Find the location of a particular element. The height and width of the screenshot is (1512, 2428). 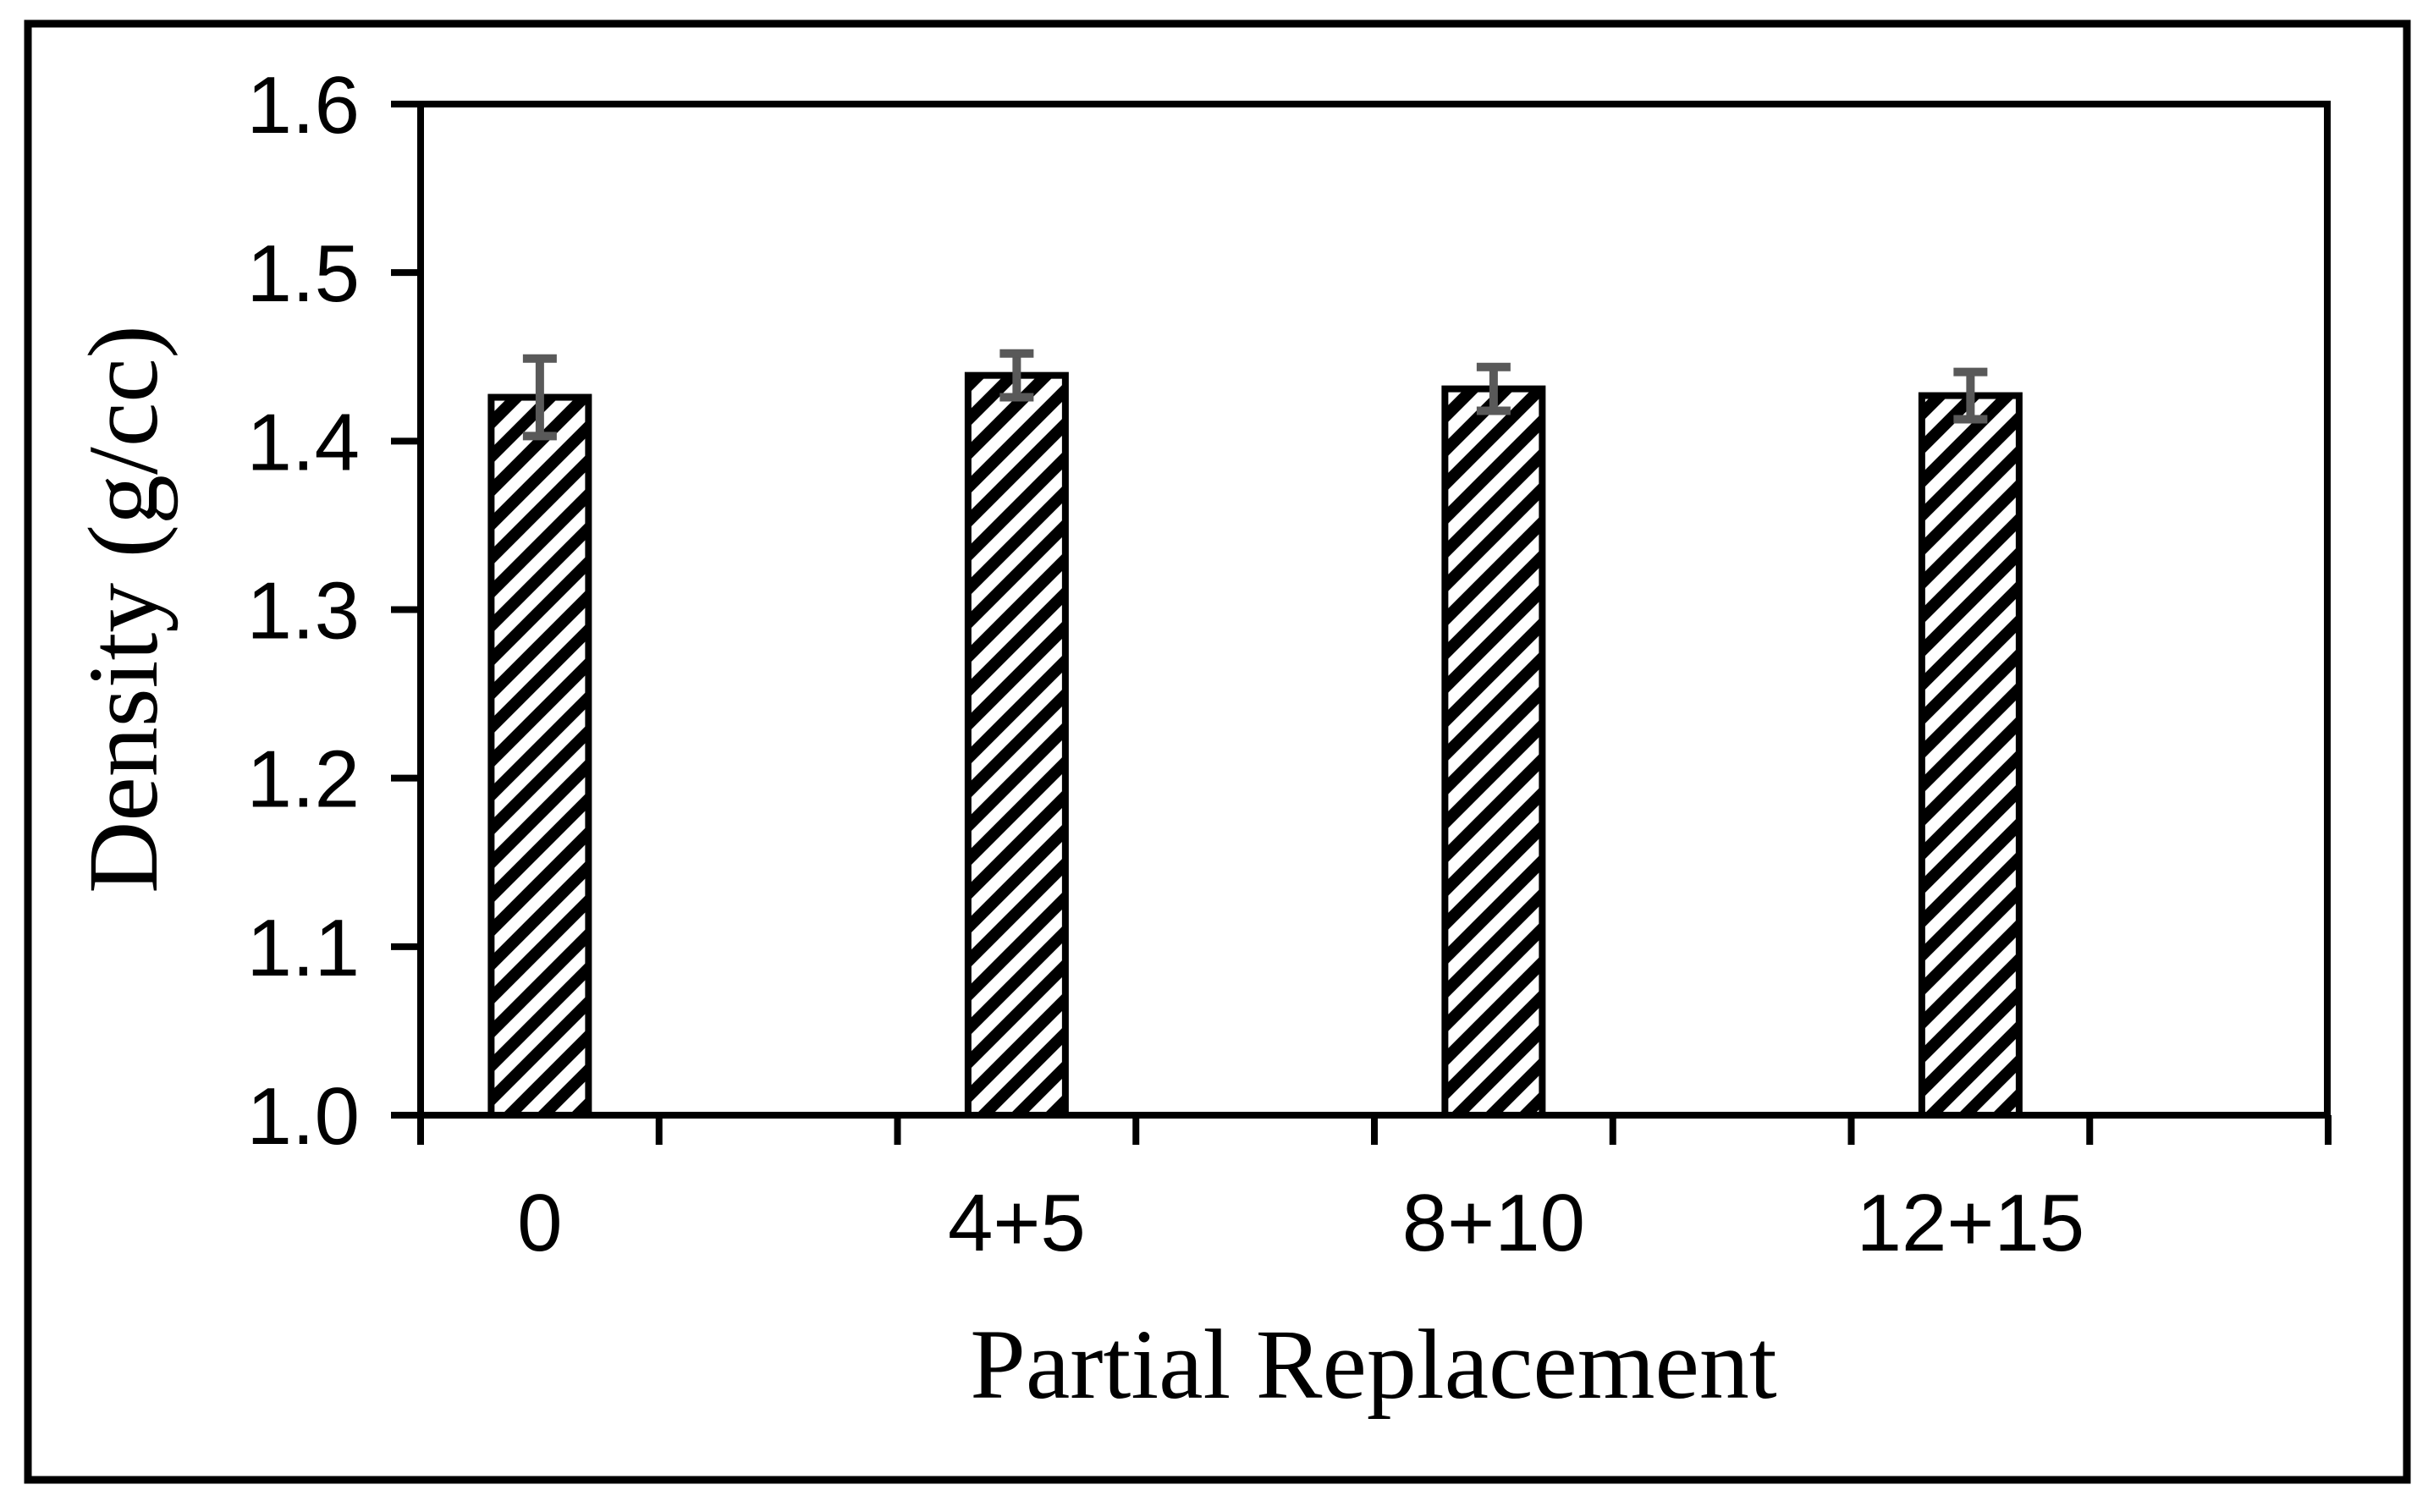

x-axis-title: Partial Replacement is located at coordinates (1373, 1365).